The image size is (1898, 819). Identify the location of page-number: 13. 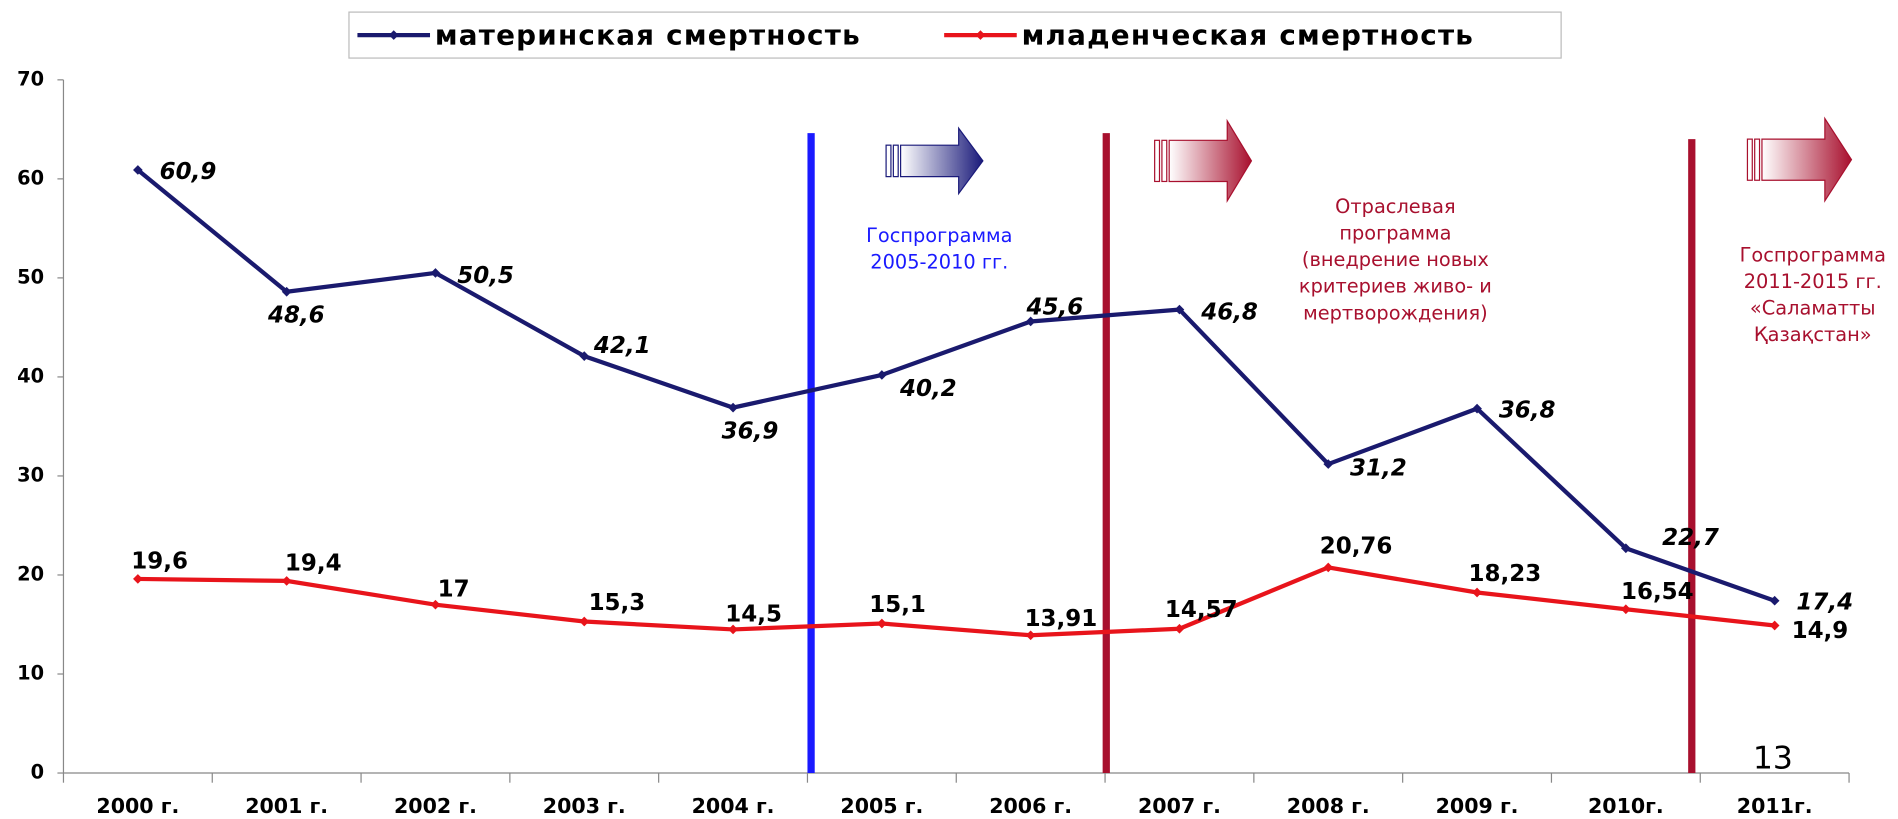
(1773, 759).